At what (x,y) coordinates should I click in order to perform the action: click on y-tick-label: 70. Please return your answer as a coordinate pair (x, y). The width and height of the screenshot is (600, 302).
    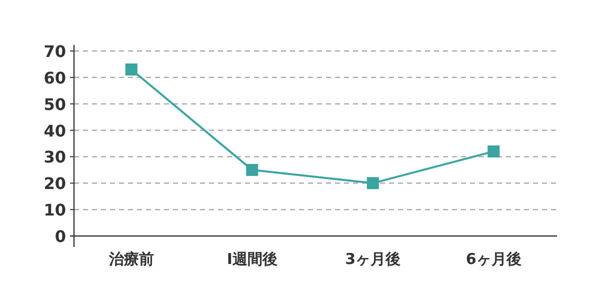
    Looking at the image, I should click on (55, 51).